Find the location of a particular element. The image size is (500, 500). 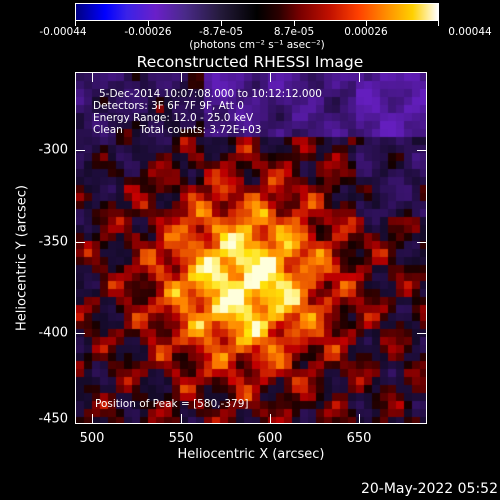

x-tick-label: 600 is located at coordinates (270, 438).